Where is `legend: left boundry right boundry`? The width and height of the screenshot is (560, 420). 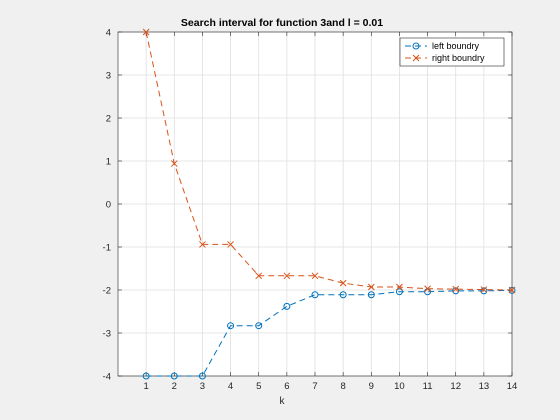
legend: left boundry right boundry is located at coordinates (452, 52).